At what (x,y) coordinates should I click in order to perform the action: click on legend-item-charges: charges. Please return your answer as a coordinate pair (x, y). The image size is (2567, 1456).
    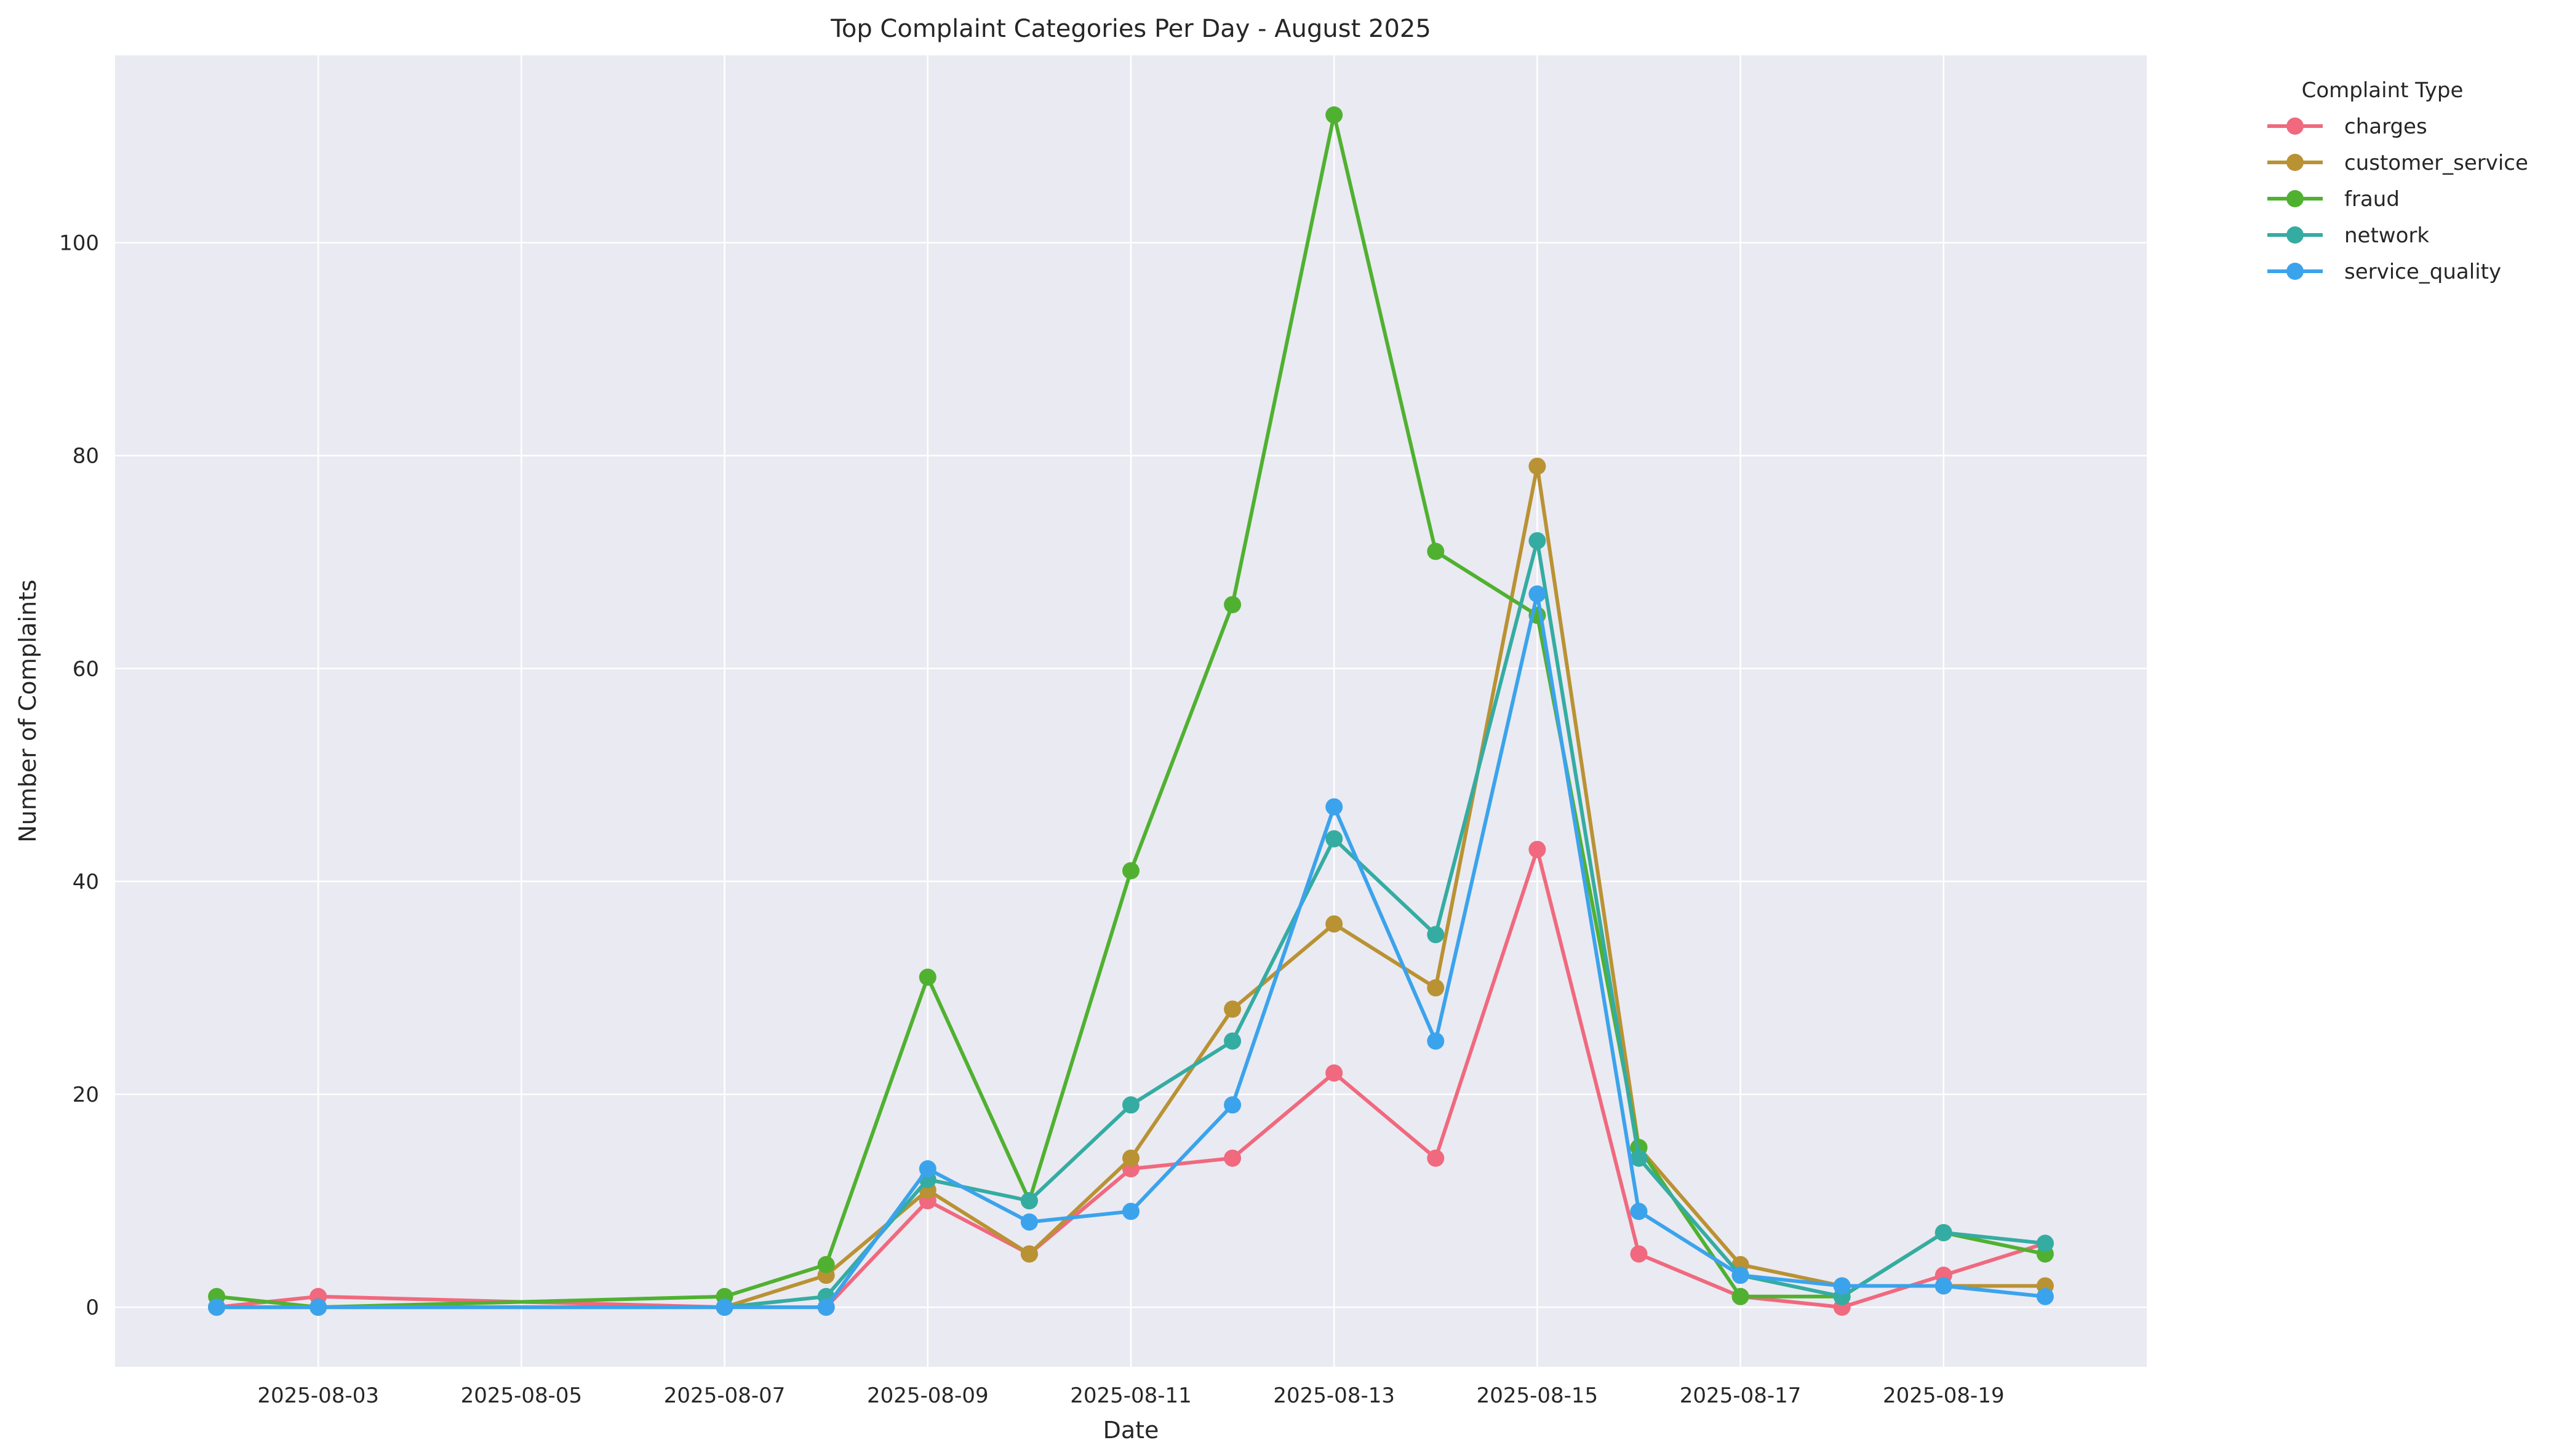
    Looking at the image, I should click on (2347, 126).